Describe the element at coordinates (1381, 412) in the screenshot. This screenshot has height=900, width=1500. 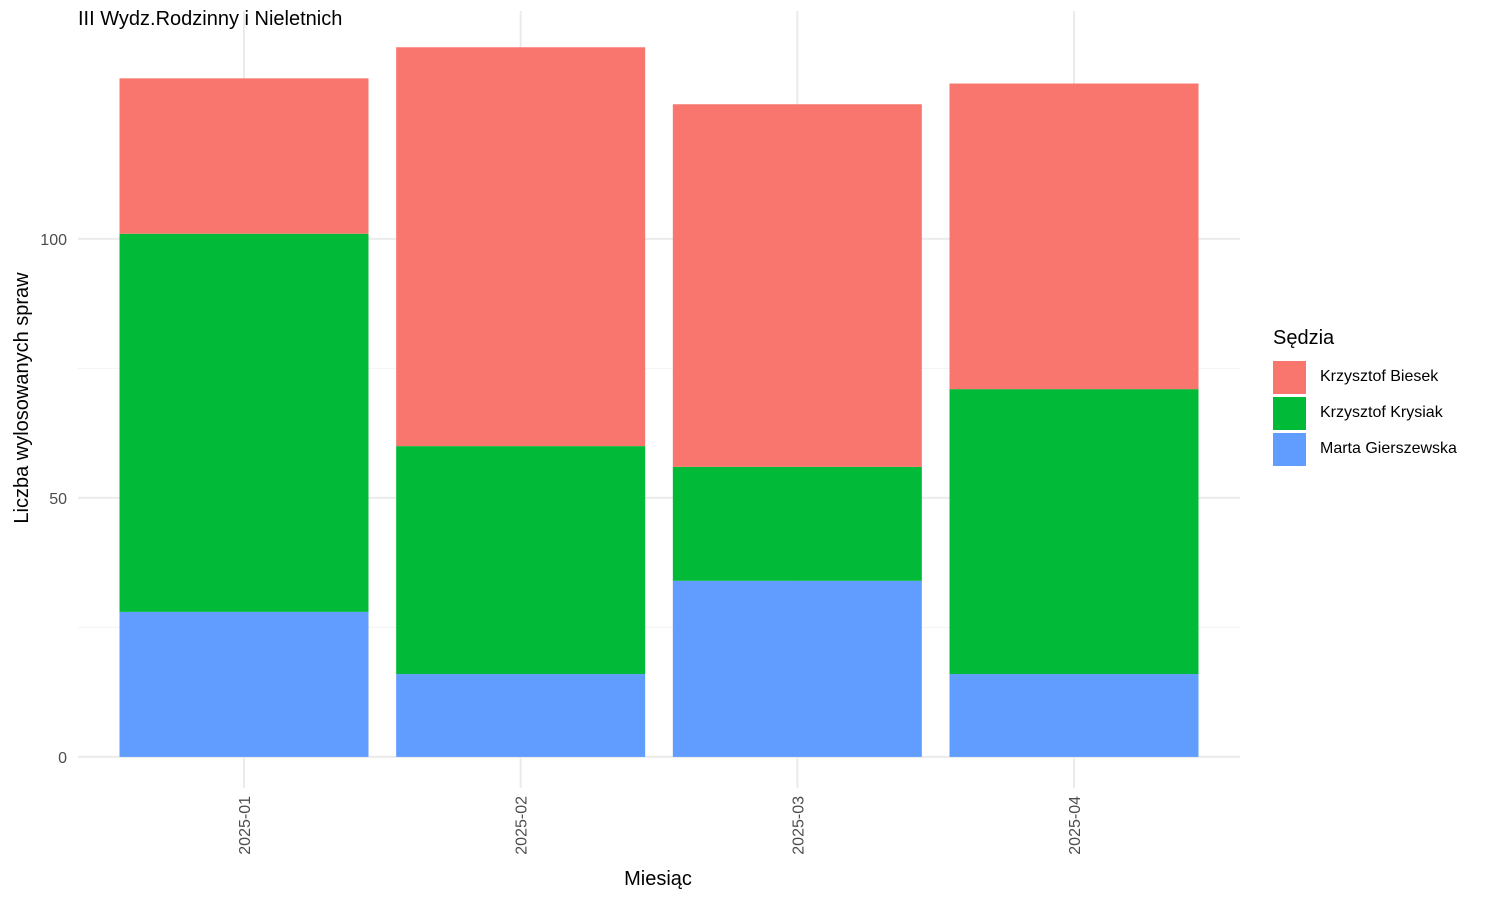
I see `legend-label: Krzysztof Krysiak` at that location.